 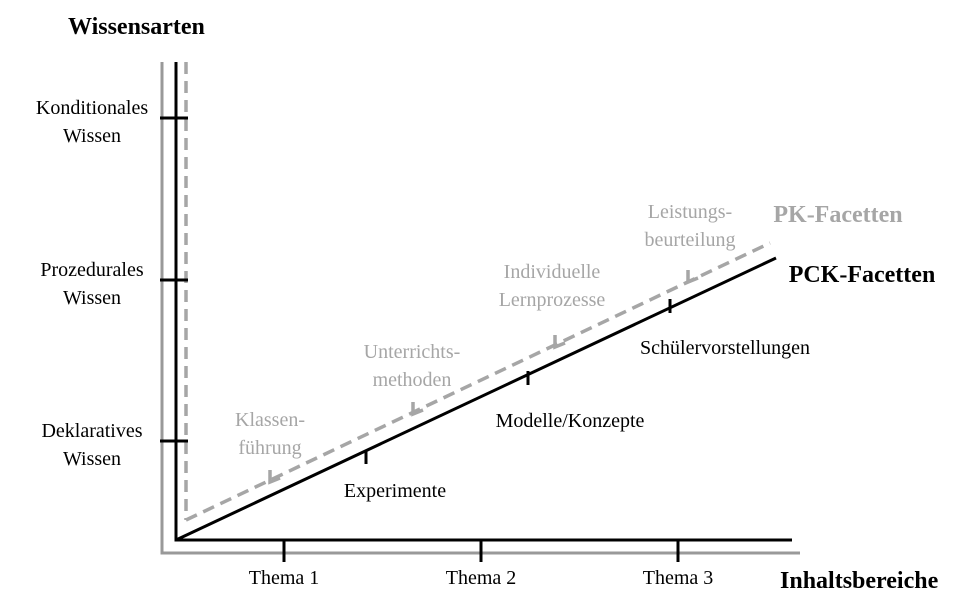 I want to click on y-level-label: Prozedurales, so click(x=92, y=270).